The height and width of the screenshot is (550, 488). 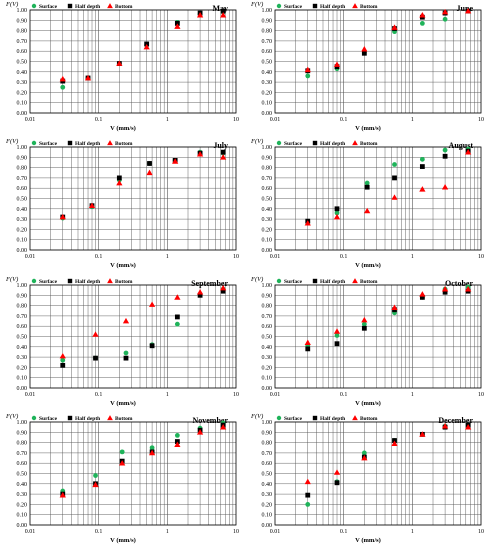 What do you see at coordinates (209, 283) in the screenshot?
I see `month-title: September` at bounding box center [209, 283].